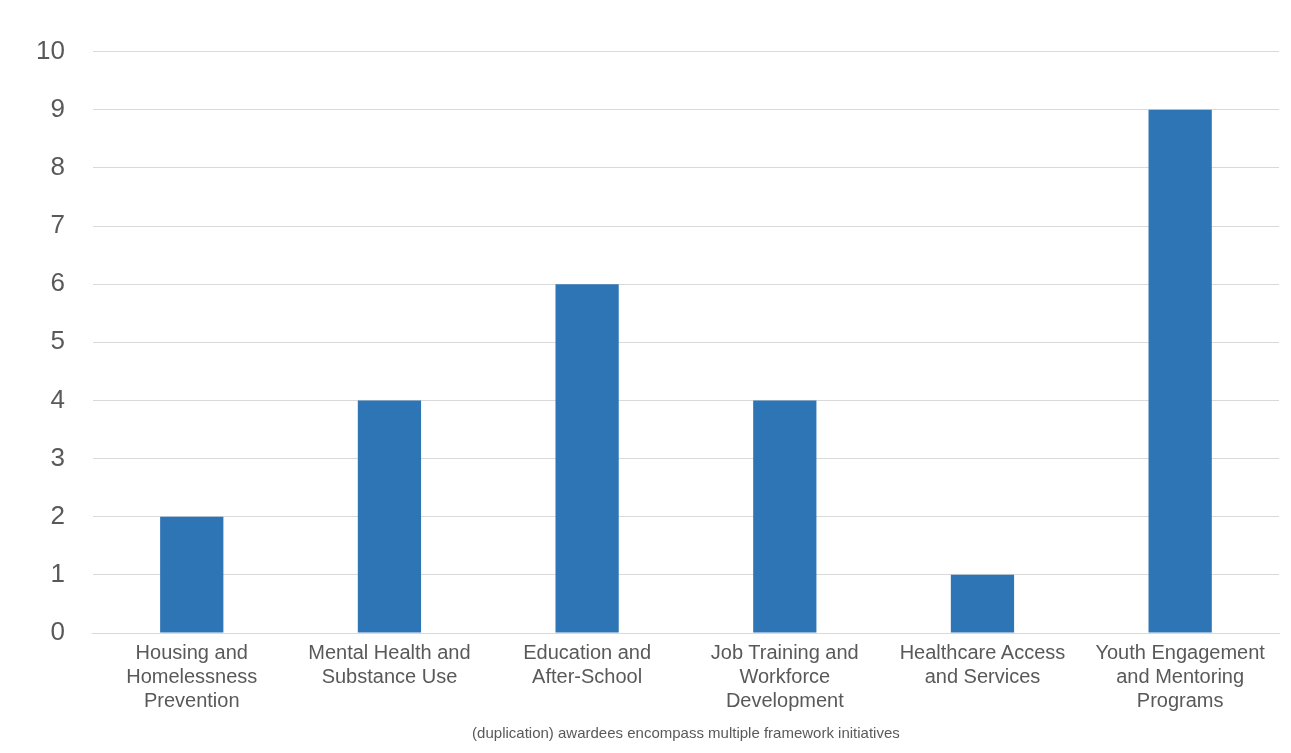 The width and height of the screenshot is (1291, 753). I want to click on y-tick-label: 8, so click(57, 166).